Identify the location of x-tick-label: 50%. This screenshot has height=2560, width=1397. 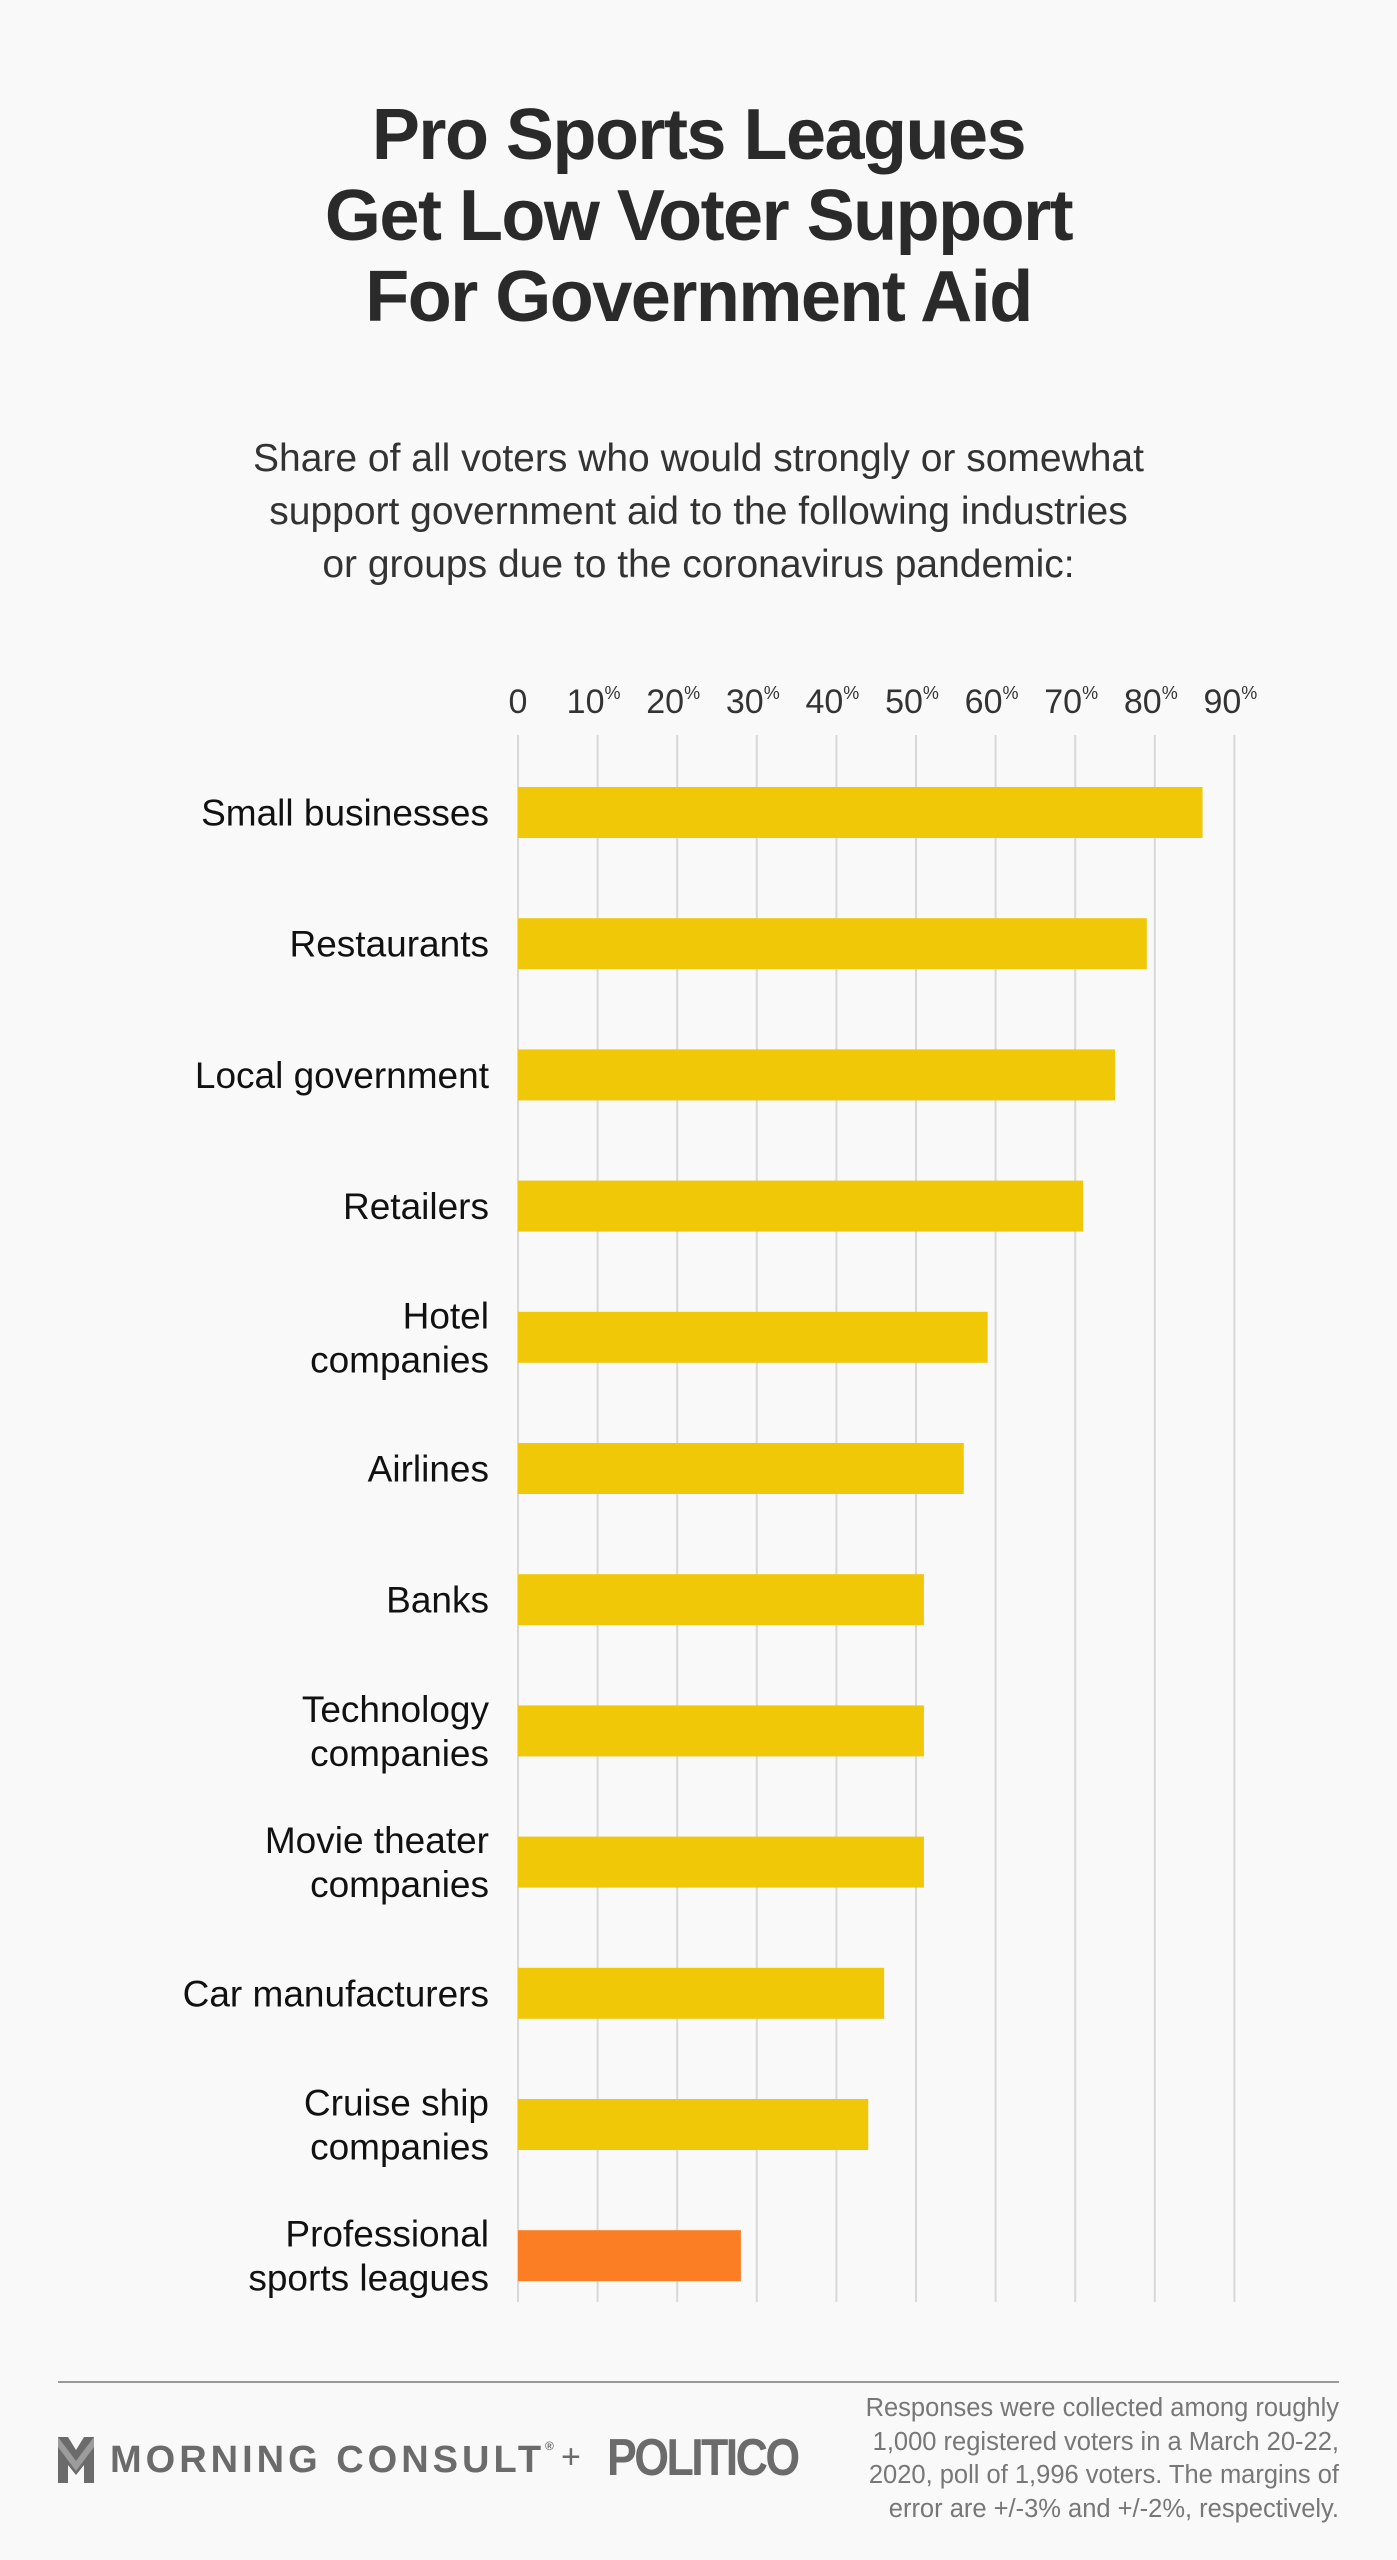
(912, 702).